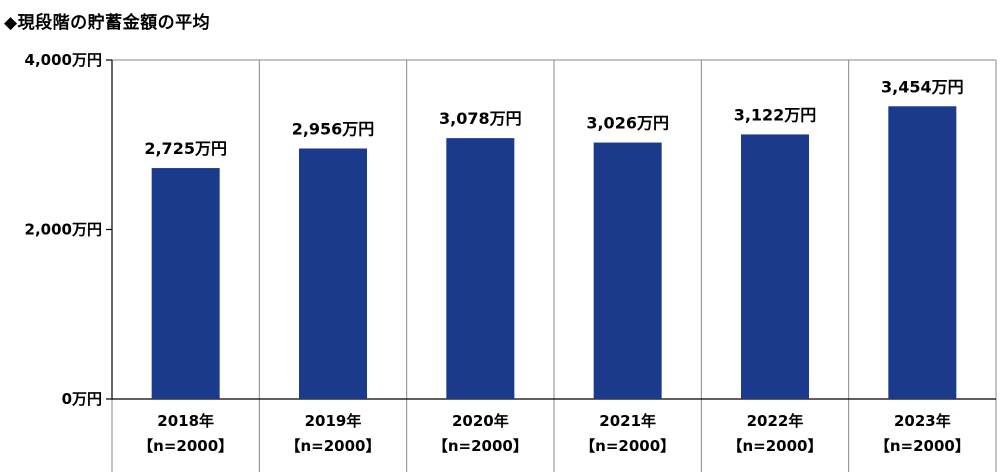 Image resolution: width=1000 pixels, height=476 pixels. I want to click on data-label: 3,078万円, so click(480, 118).